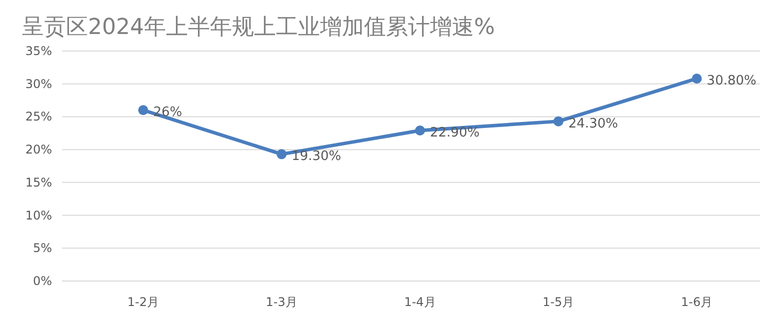 The height and width of the screenshot is (324, 777). What do you see at coordinates (38, 149) in the screenshot?
I see `y-tick-label: 20%` at bounding box center [38, 149].